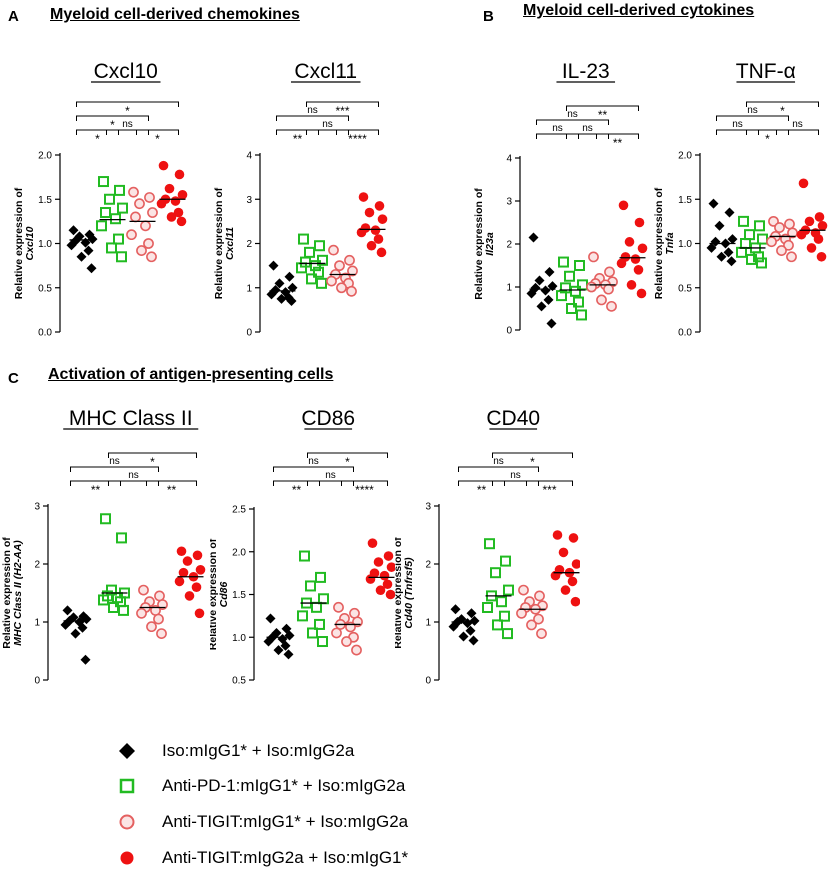 This screenshot has width=832, height=871. What do you see at coordinates (285, 857) in the screenshot?
I see `legend-label: Anti-TIGIT:mIgG2a + Iso:mIgG1*` at bounding box center [285, 857].